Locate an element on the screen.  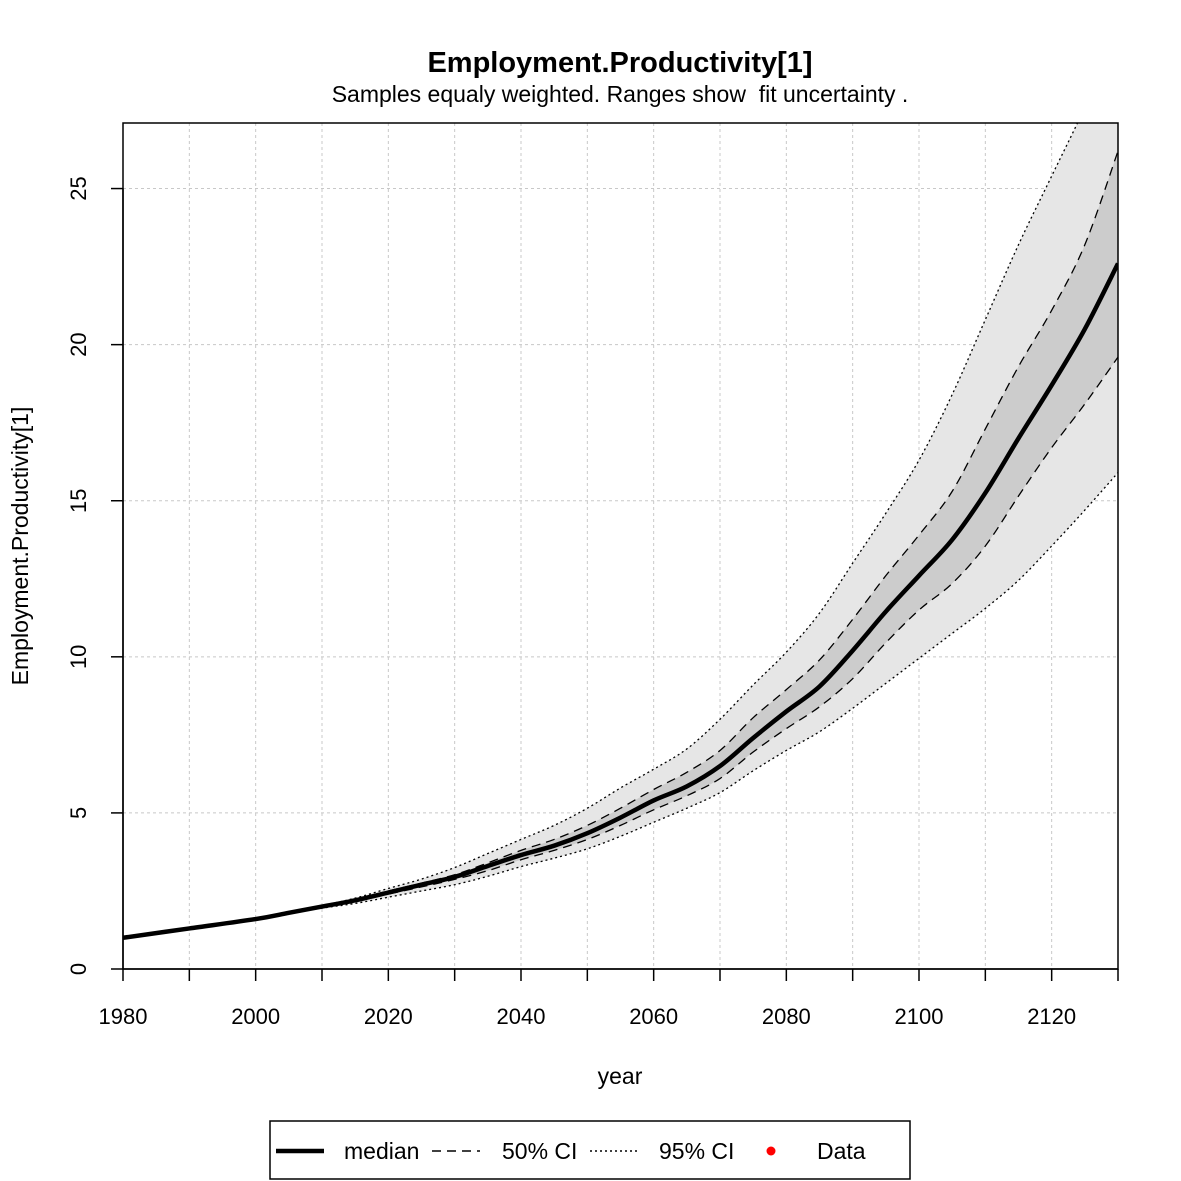
x-tick-label: 2100 is located at coordinates (919, 1016).